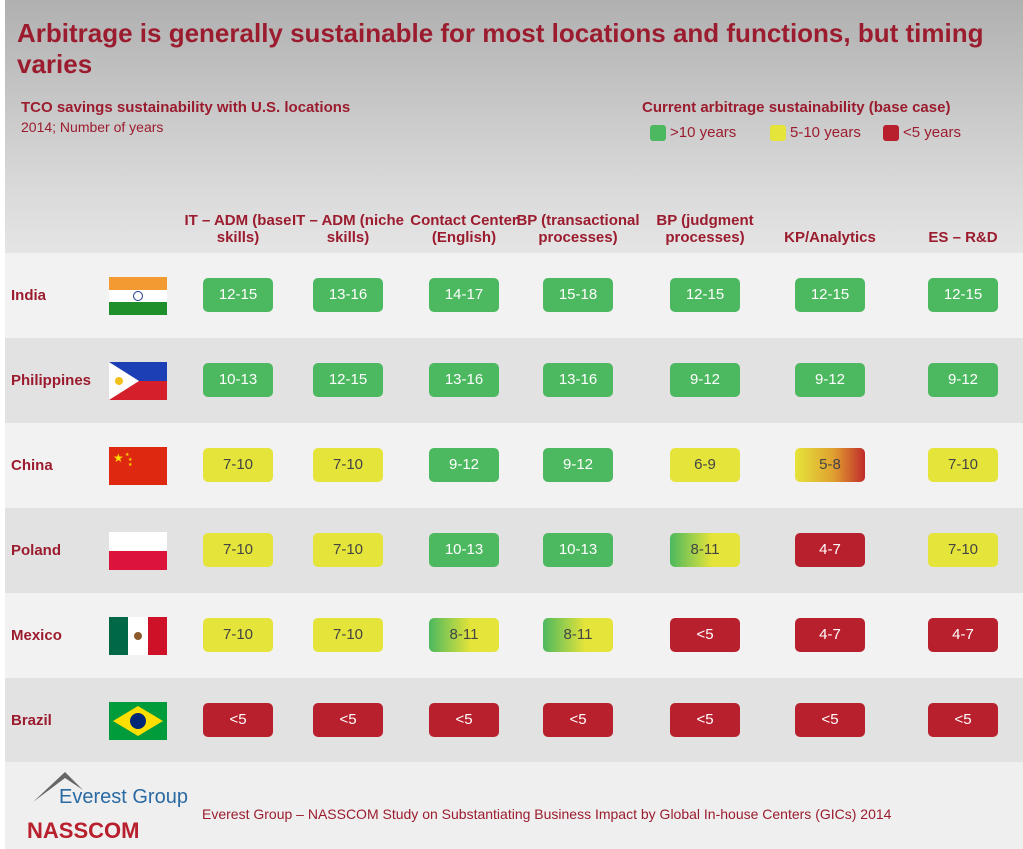 This screenshot has width=1023, height=849. What do you see at coordinates (578, 229) in the screenshot?
I see `column-header: BP (transactional processes)` at bounding box center [578, 229].